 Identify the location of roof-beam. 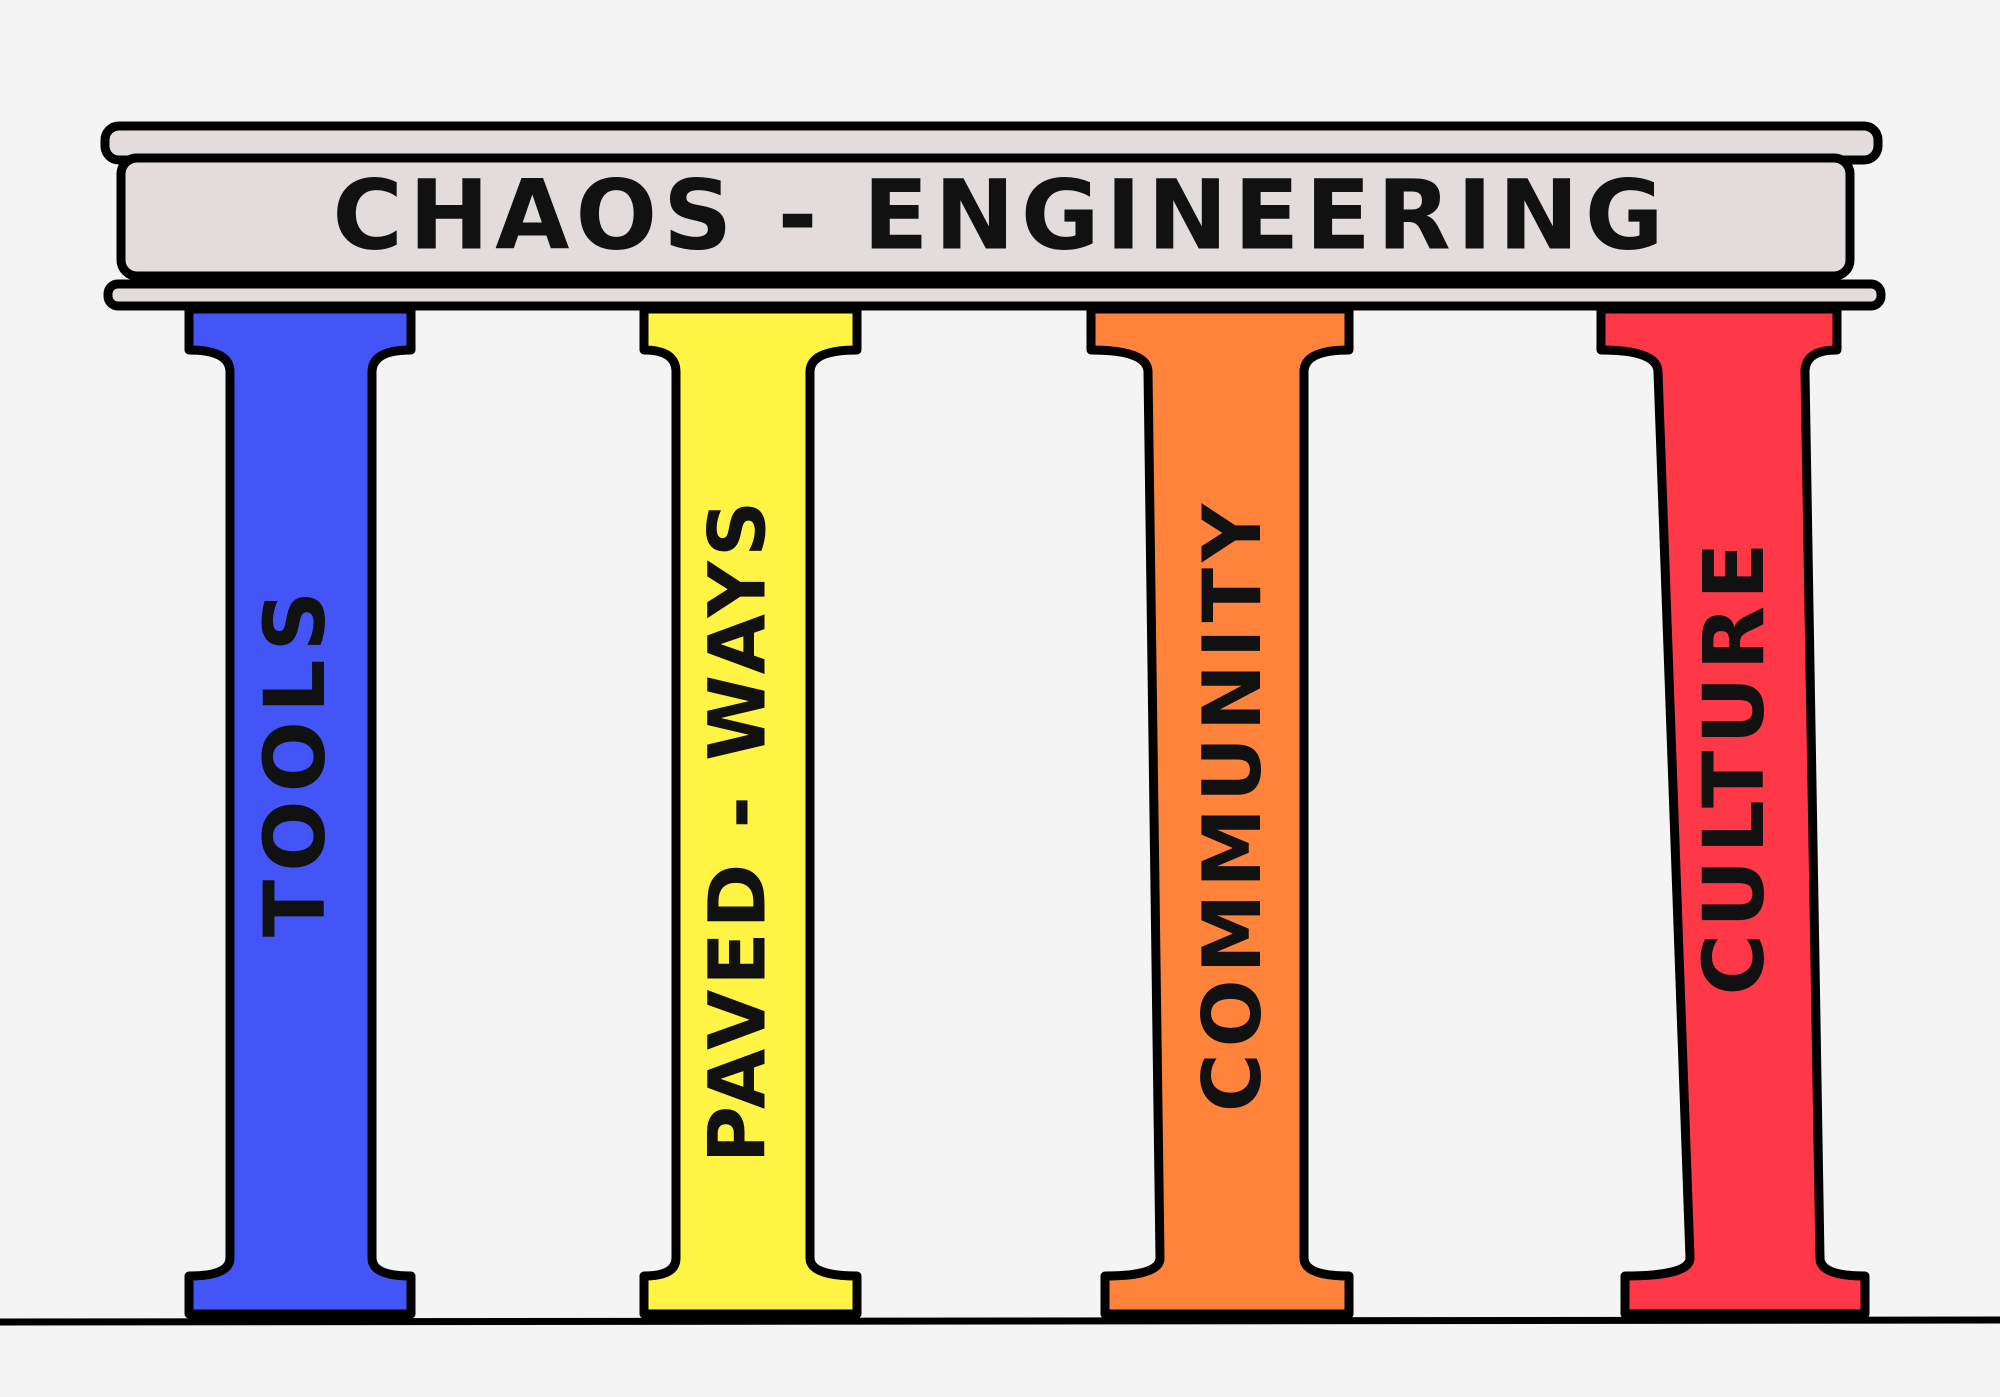
(985, 217).